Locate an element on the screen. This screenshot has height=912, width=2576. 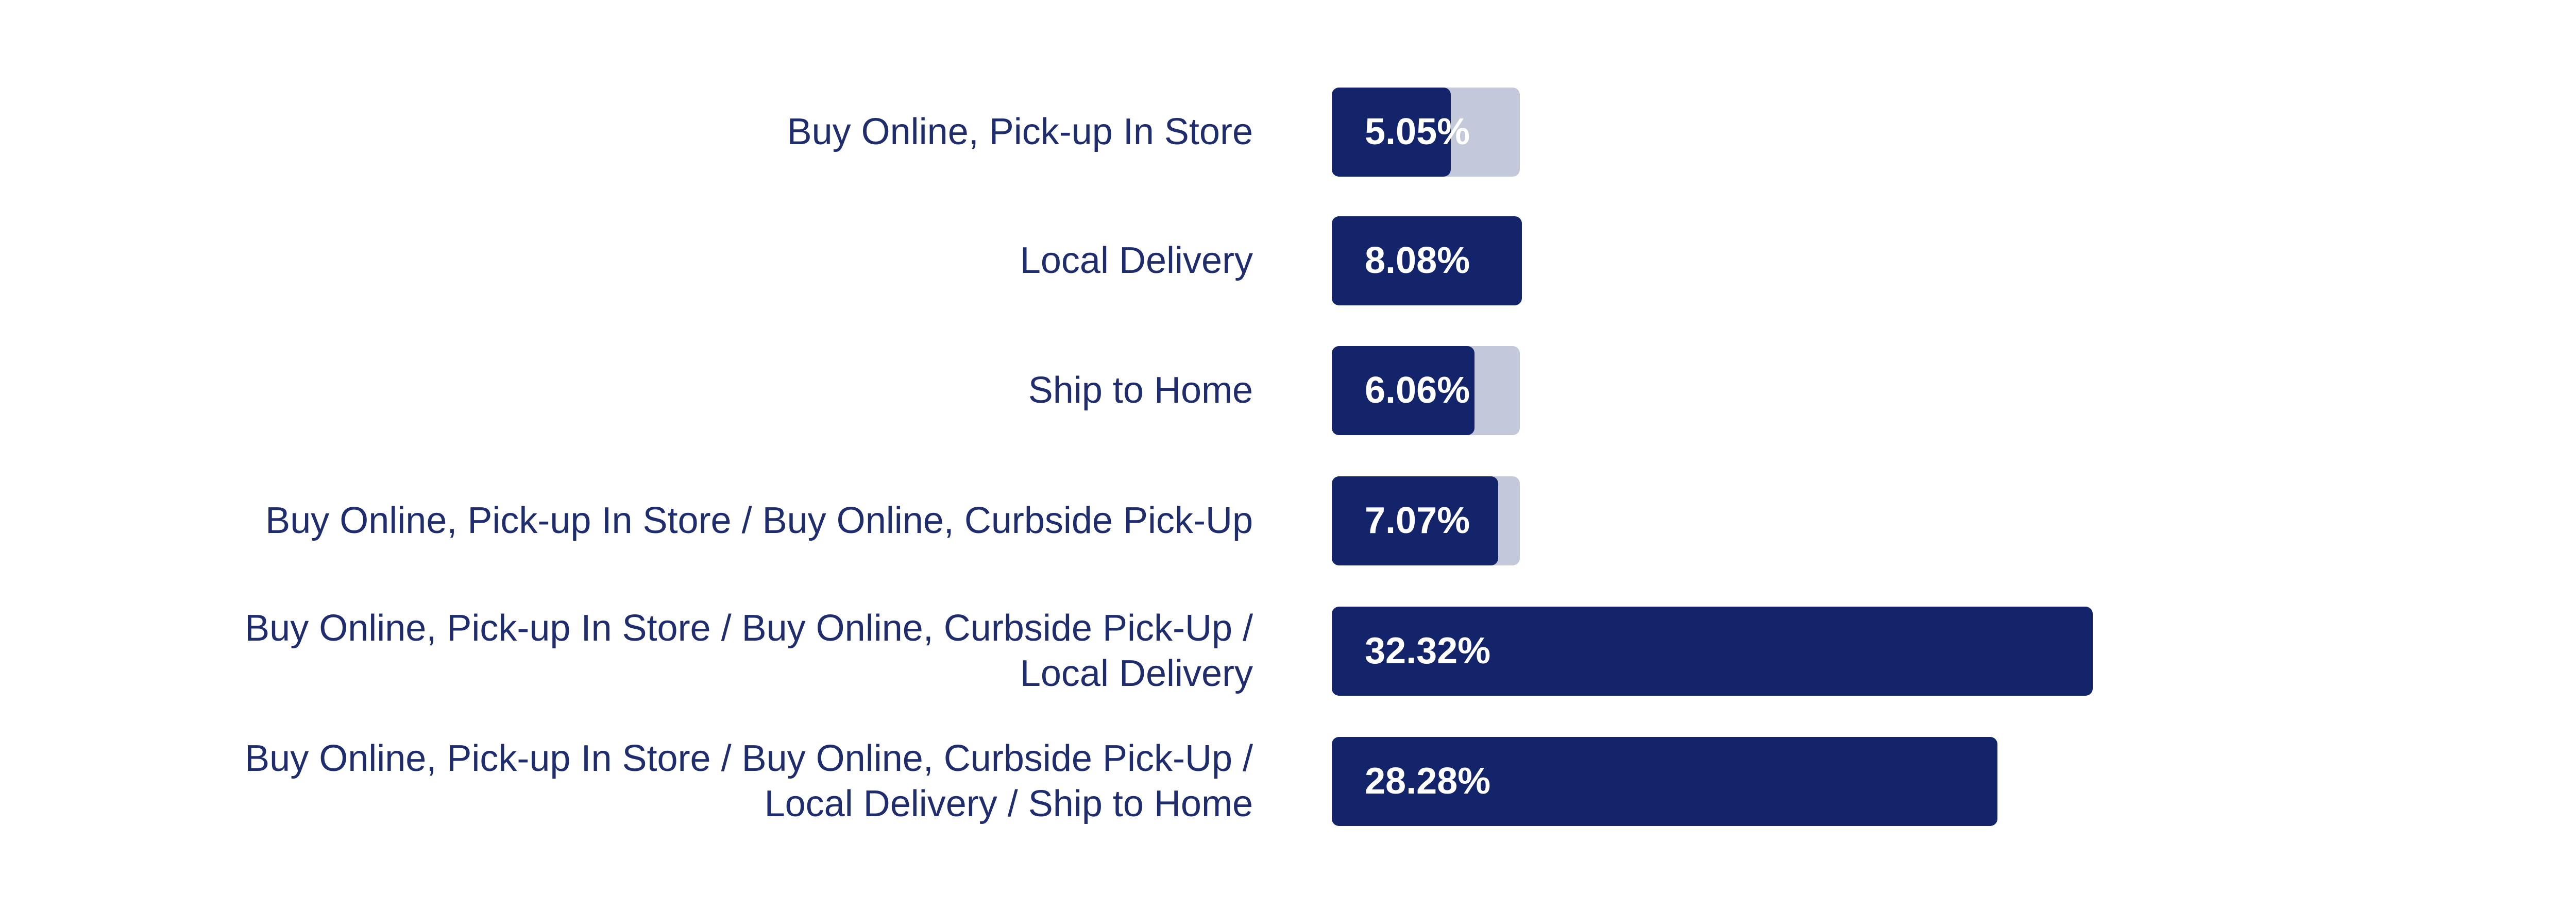
category-label: Buy Online, Pick-up In Store is located at coordinates (1020, 131).